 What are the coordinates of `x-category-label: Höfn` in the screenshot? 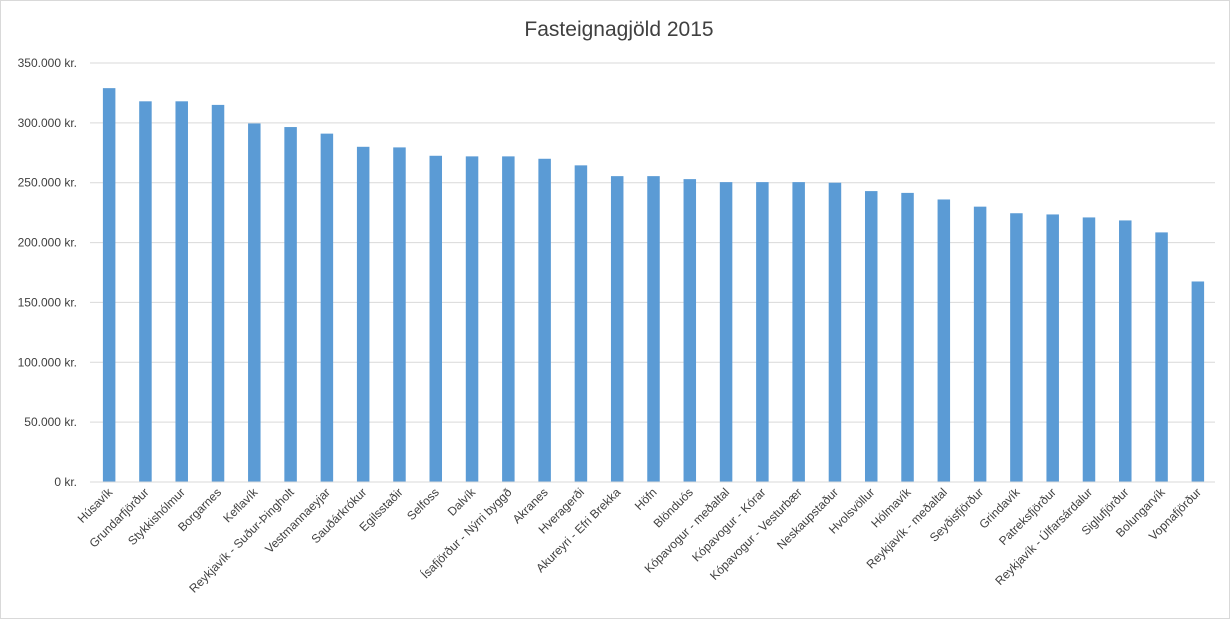 It's located at (646, 499).